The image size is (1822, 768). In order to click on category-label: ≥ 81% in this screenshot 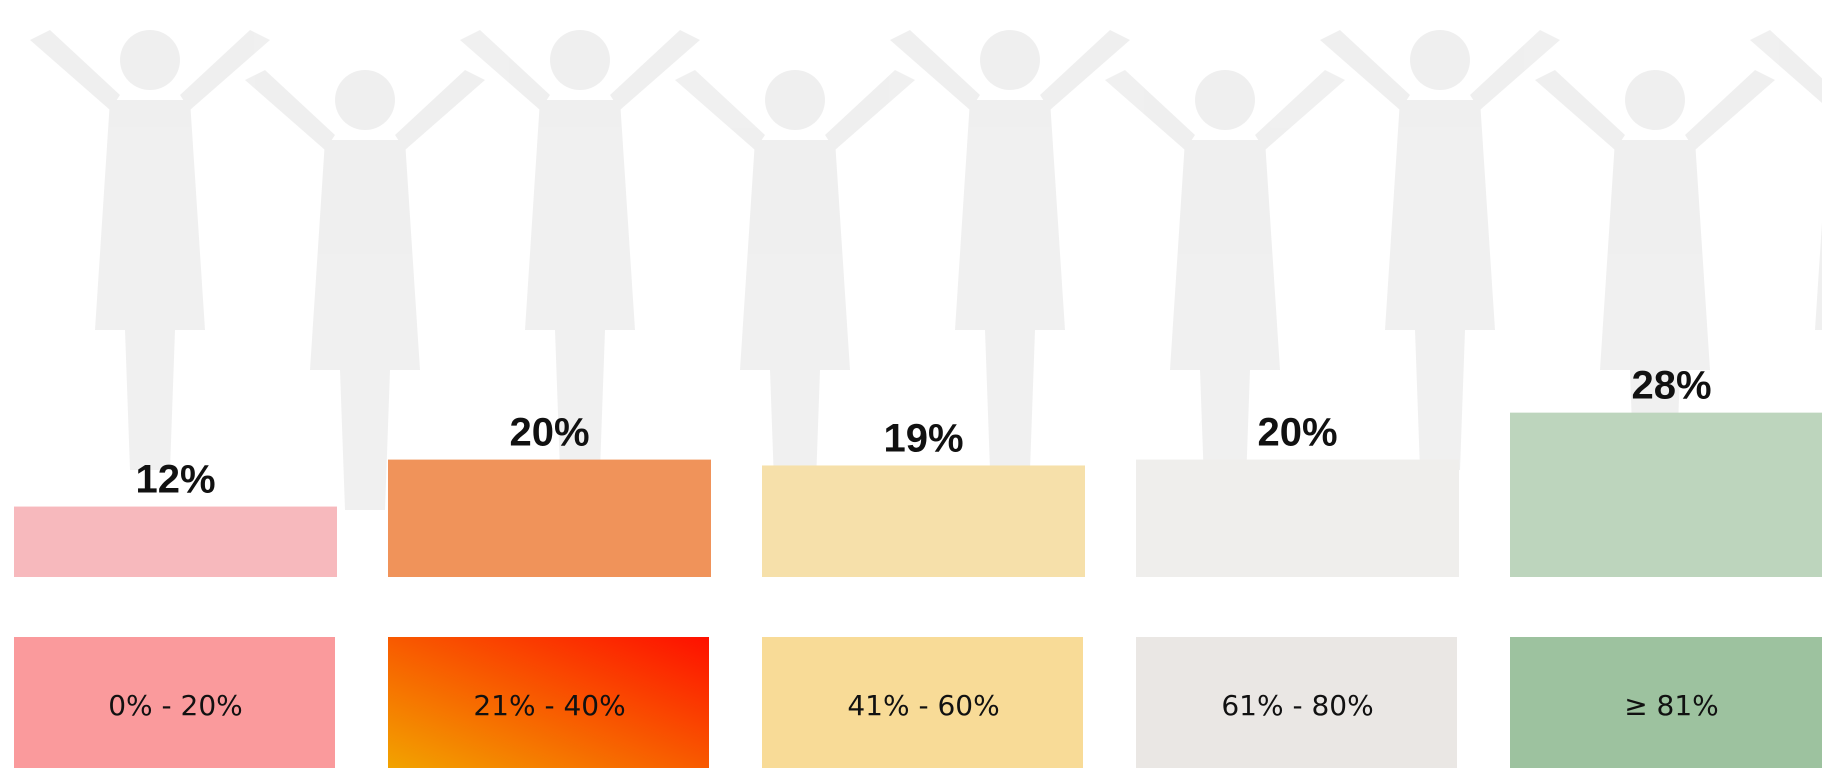, I will do `click(1671, 705)`.